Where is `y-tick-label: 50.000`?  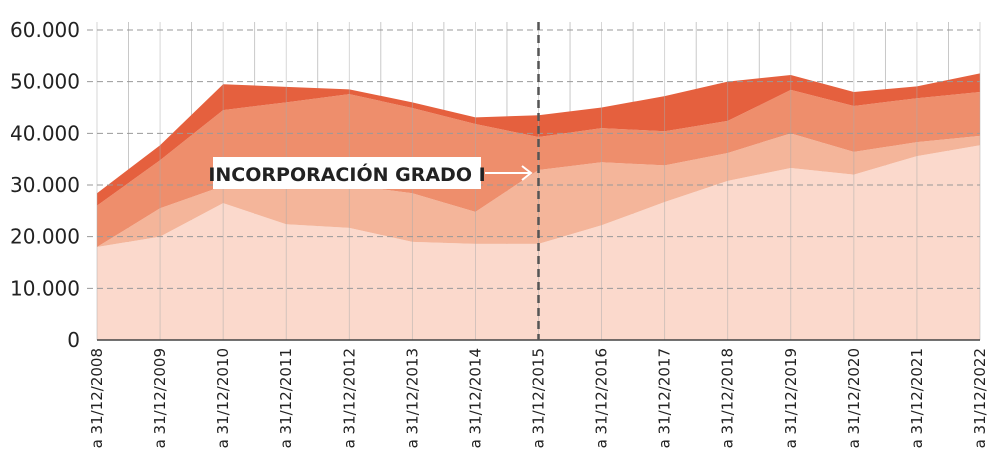
y-tick-label: 50.000 is located at coordinates (45, 82).